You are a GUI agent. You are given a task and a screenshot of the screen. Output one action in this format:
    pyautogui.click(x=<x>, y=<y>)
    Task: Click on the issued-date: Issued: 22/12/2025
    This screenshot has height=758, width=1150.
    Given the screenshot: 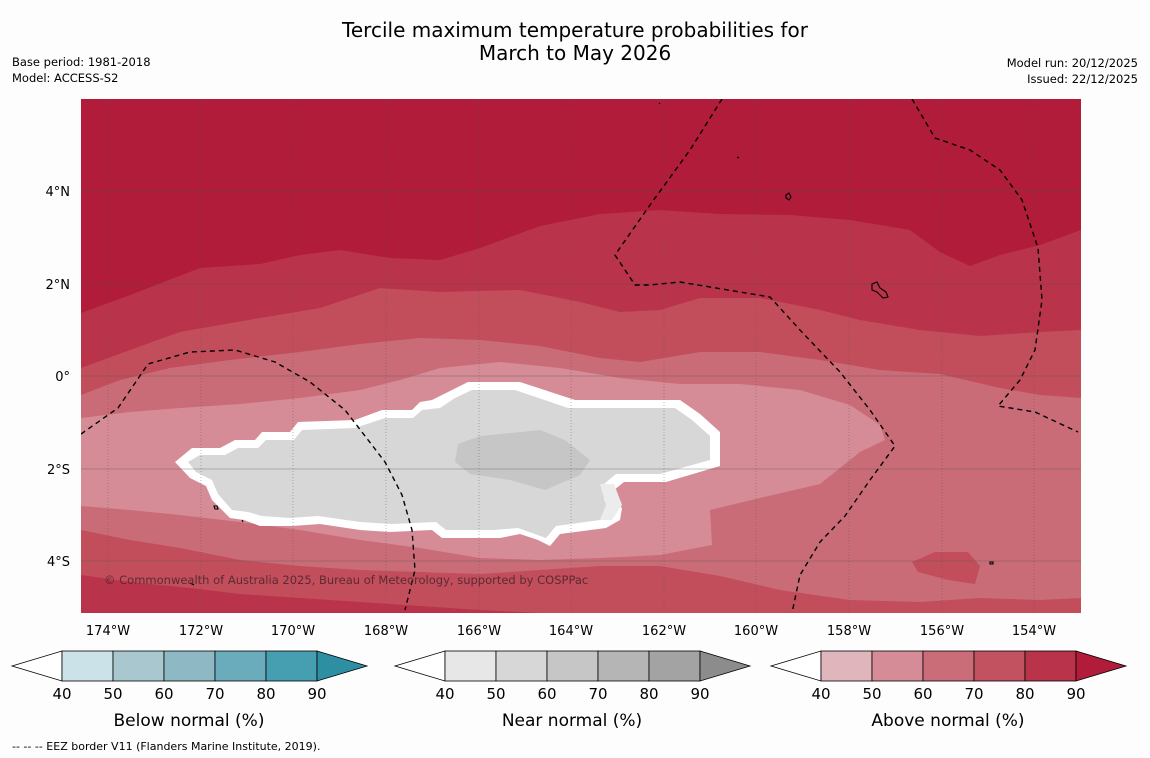 What is the action you would take?
    pyautogui.click(x=1082, y=79)
    